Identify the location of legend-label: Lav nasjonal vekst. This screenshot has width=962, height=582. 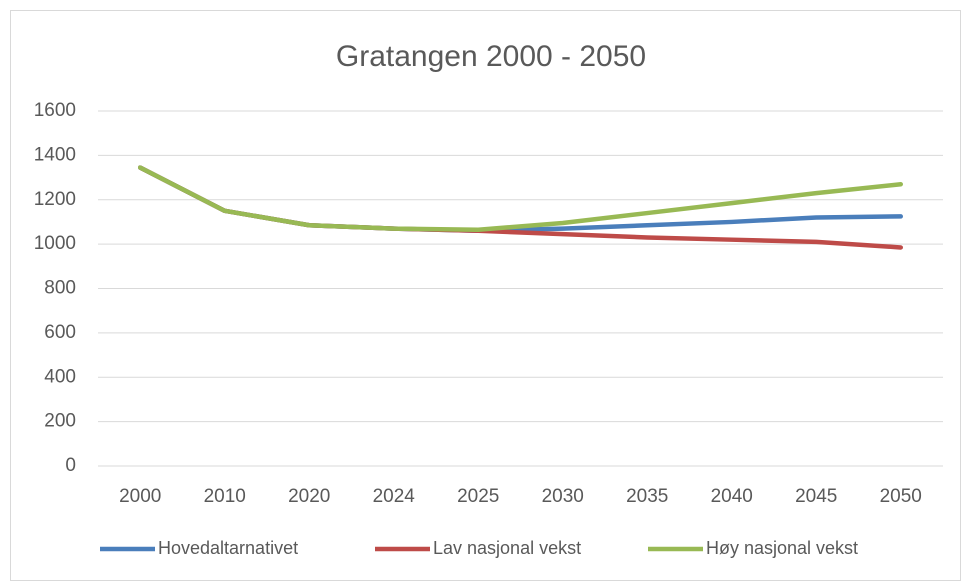
(507, 548).